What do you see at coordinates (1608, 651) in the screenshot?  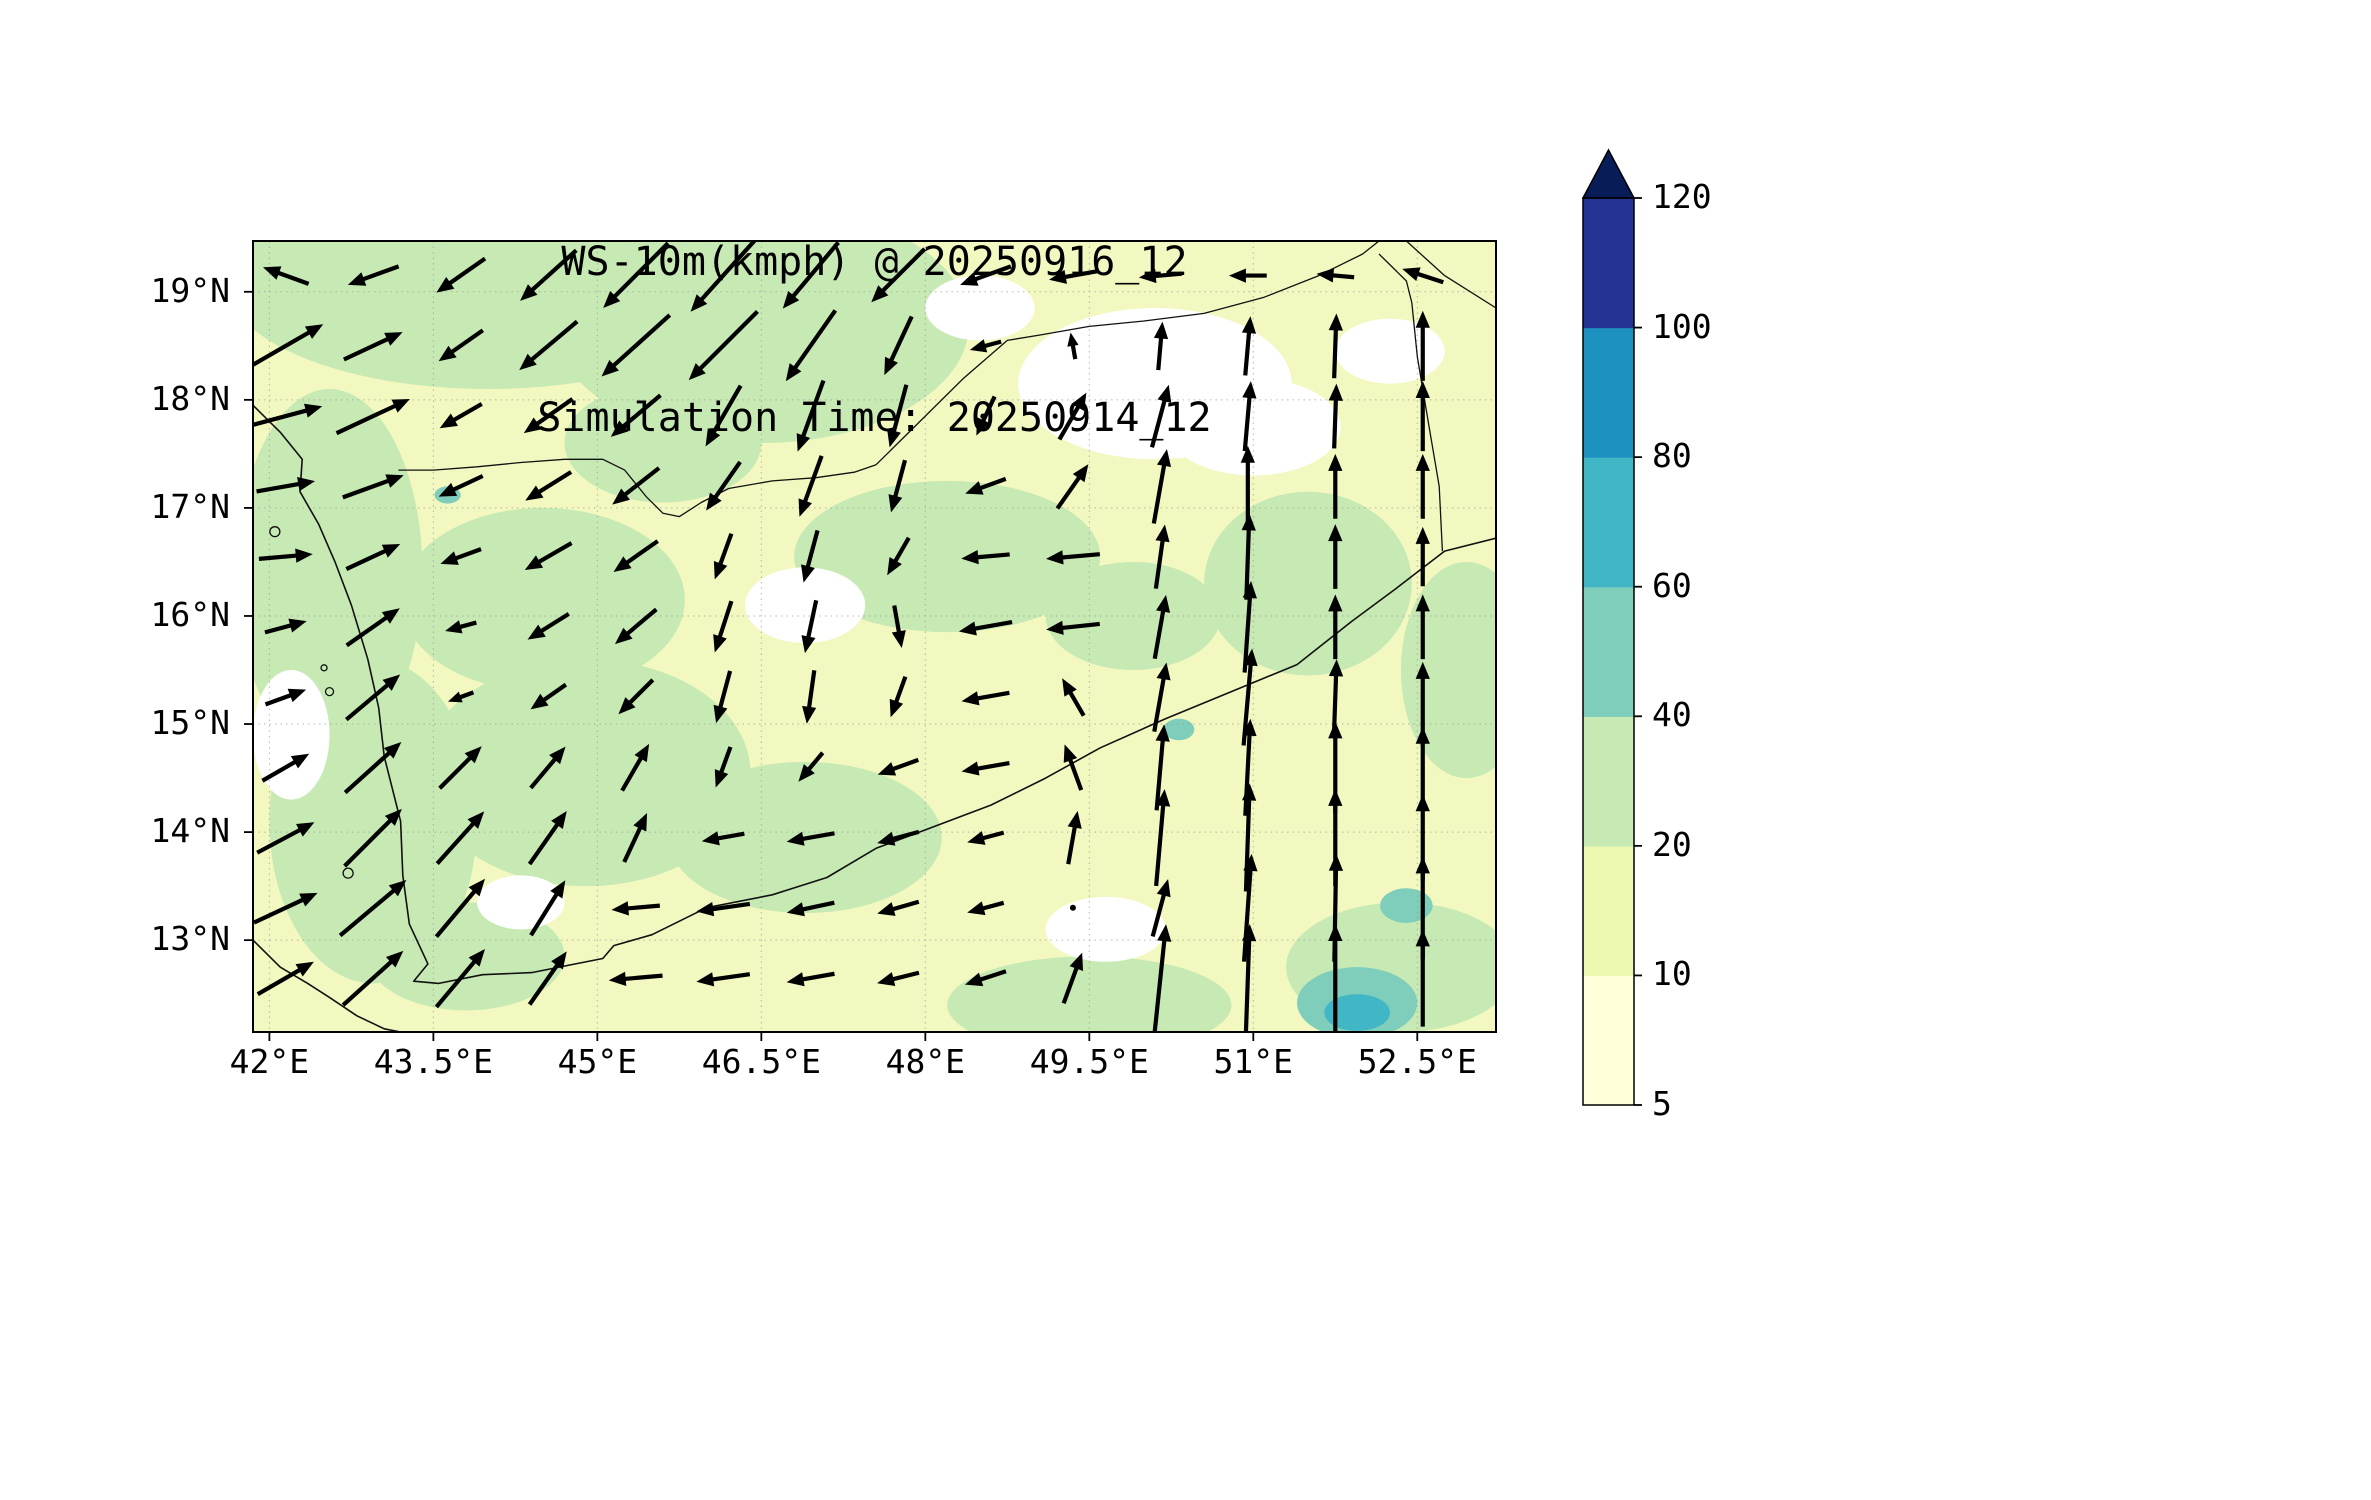 I see `colorbar-outline` at bounding box center [1608, 651].